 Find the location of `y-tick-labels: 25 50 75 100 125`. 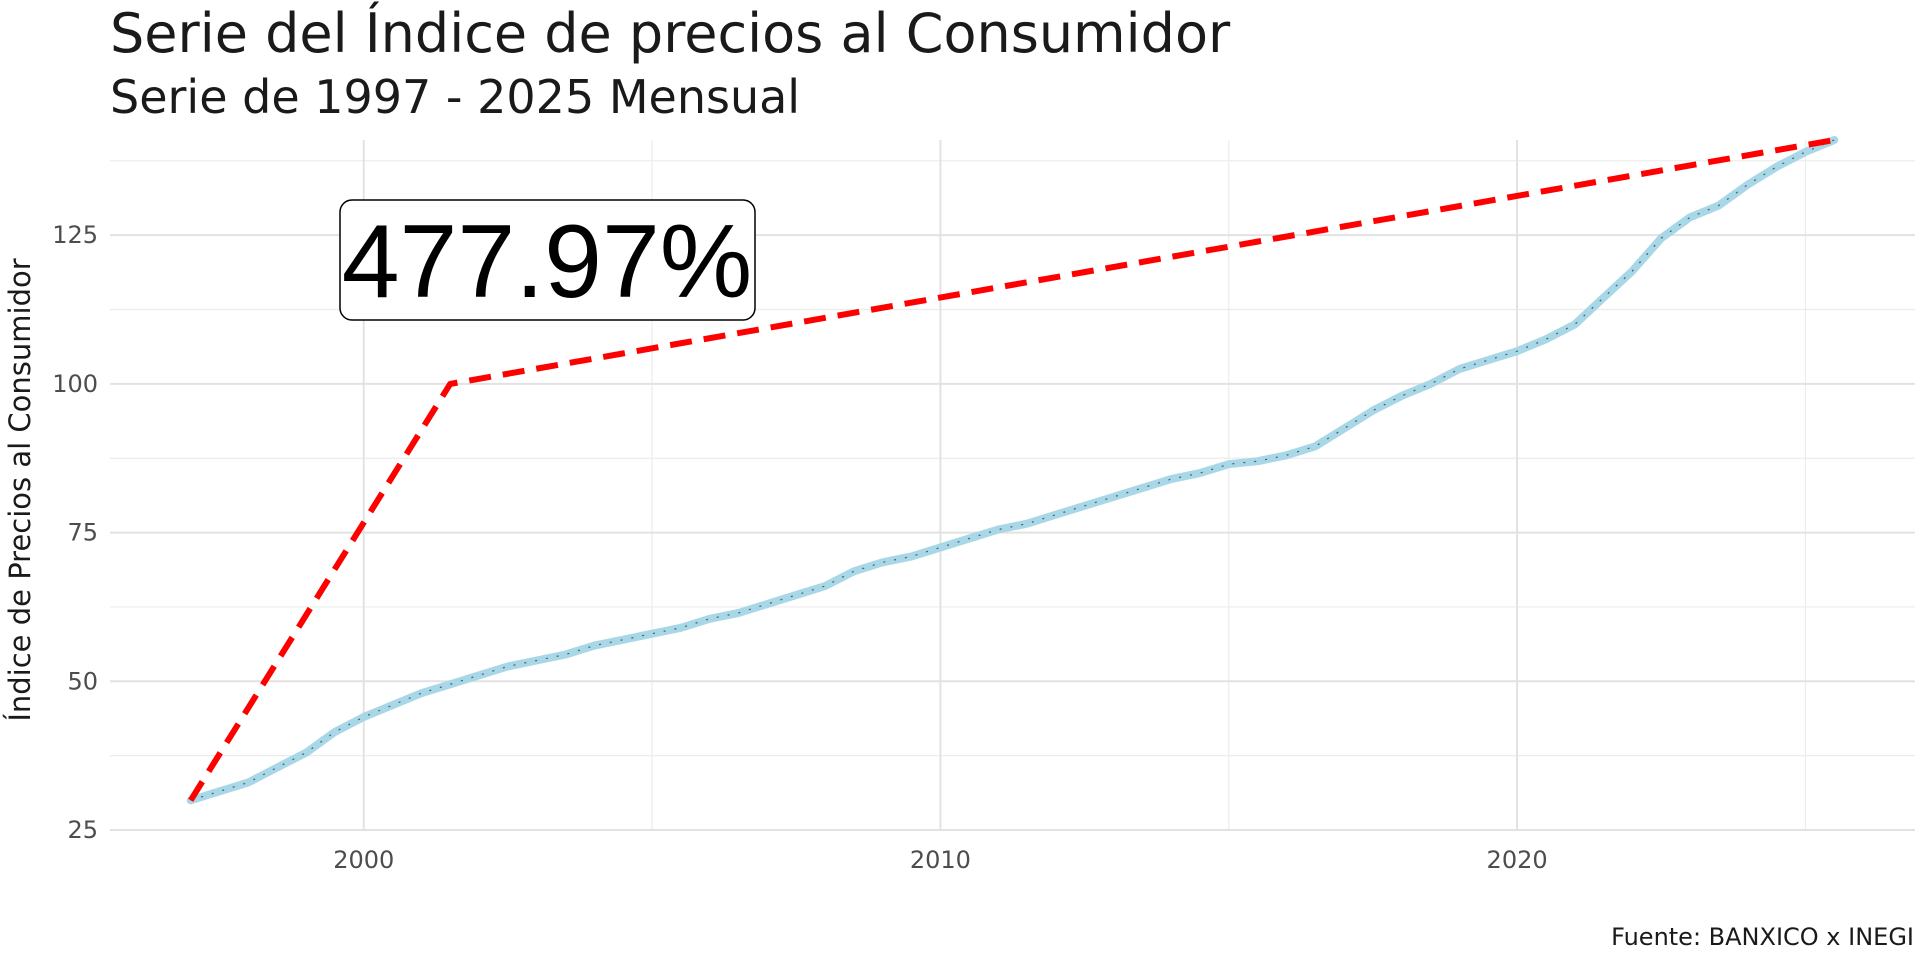

y-tick-labels: 25 50 75 100 125 is located at coordinates (75, 532).